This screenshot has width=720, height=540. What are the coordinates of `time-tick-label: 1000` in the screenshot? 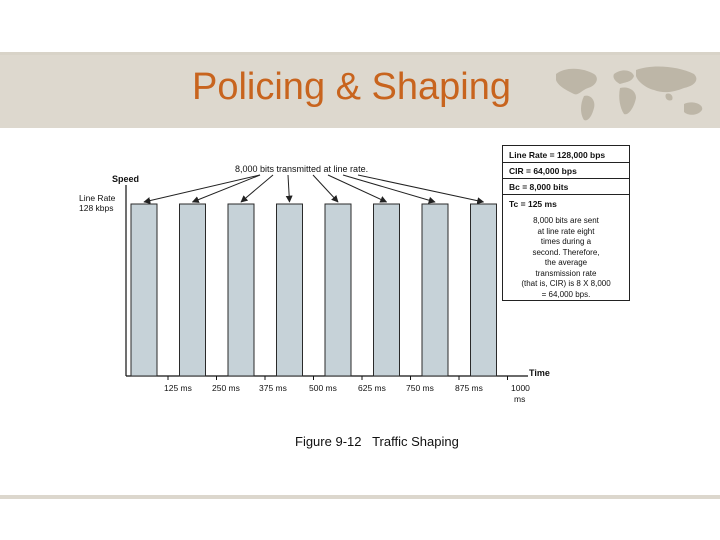 It's located at (520, 388).